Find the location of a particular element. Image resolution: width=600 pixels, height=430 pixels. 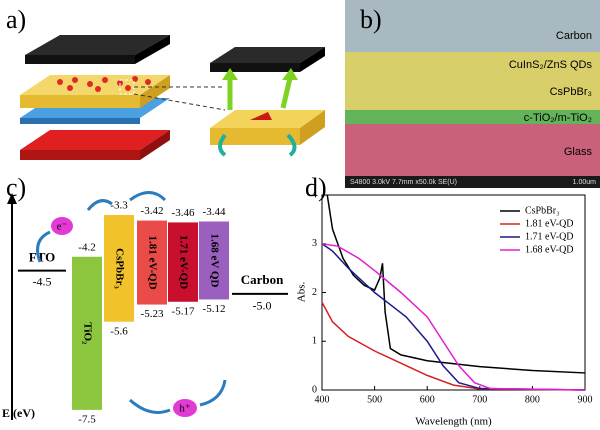

panel-label: d) is located at coordinates (316, 187).